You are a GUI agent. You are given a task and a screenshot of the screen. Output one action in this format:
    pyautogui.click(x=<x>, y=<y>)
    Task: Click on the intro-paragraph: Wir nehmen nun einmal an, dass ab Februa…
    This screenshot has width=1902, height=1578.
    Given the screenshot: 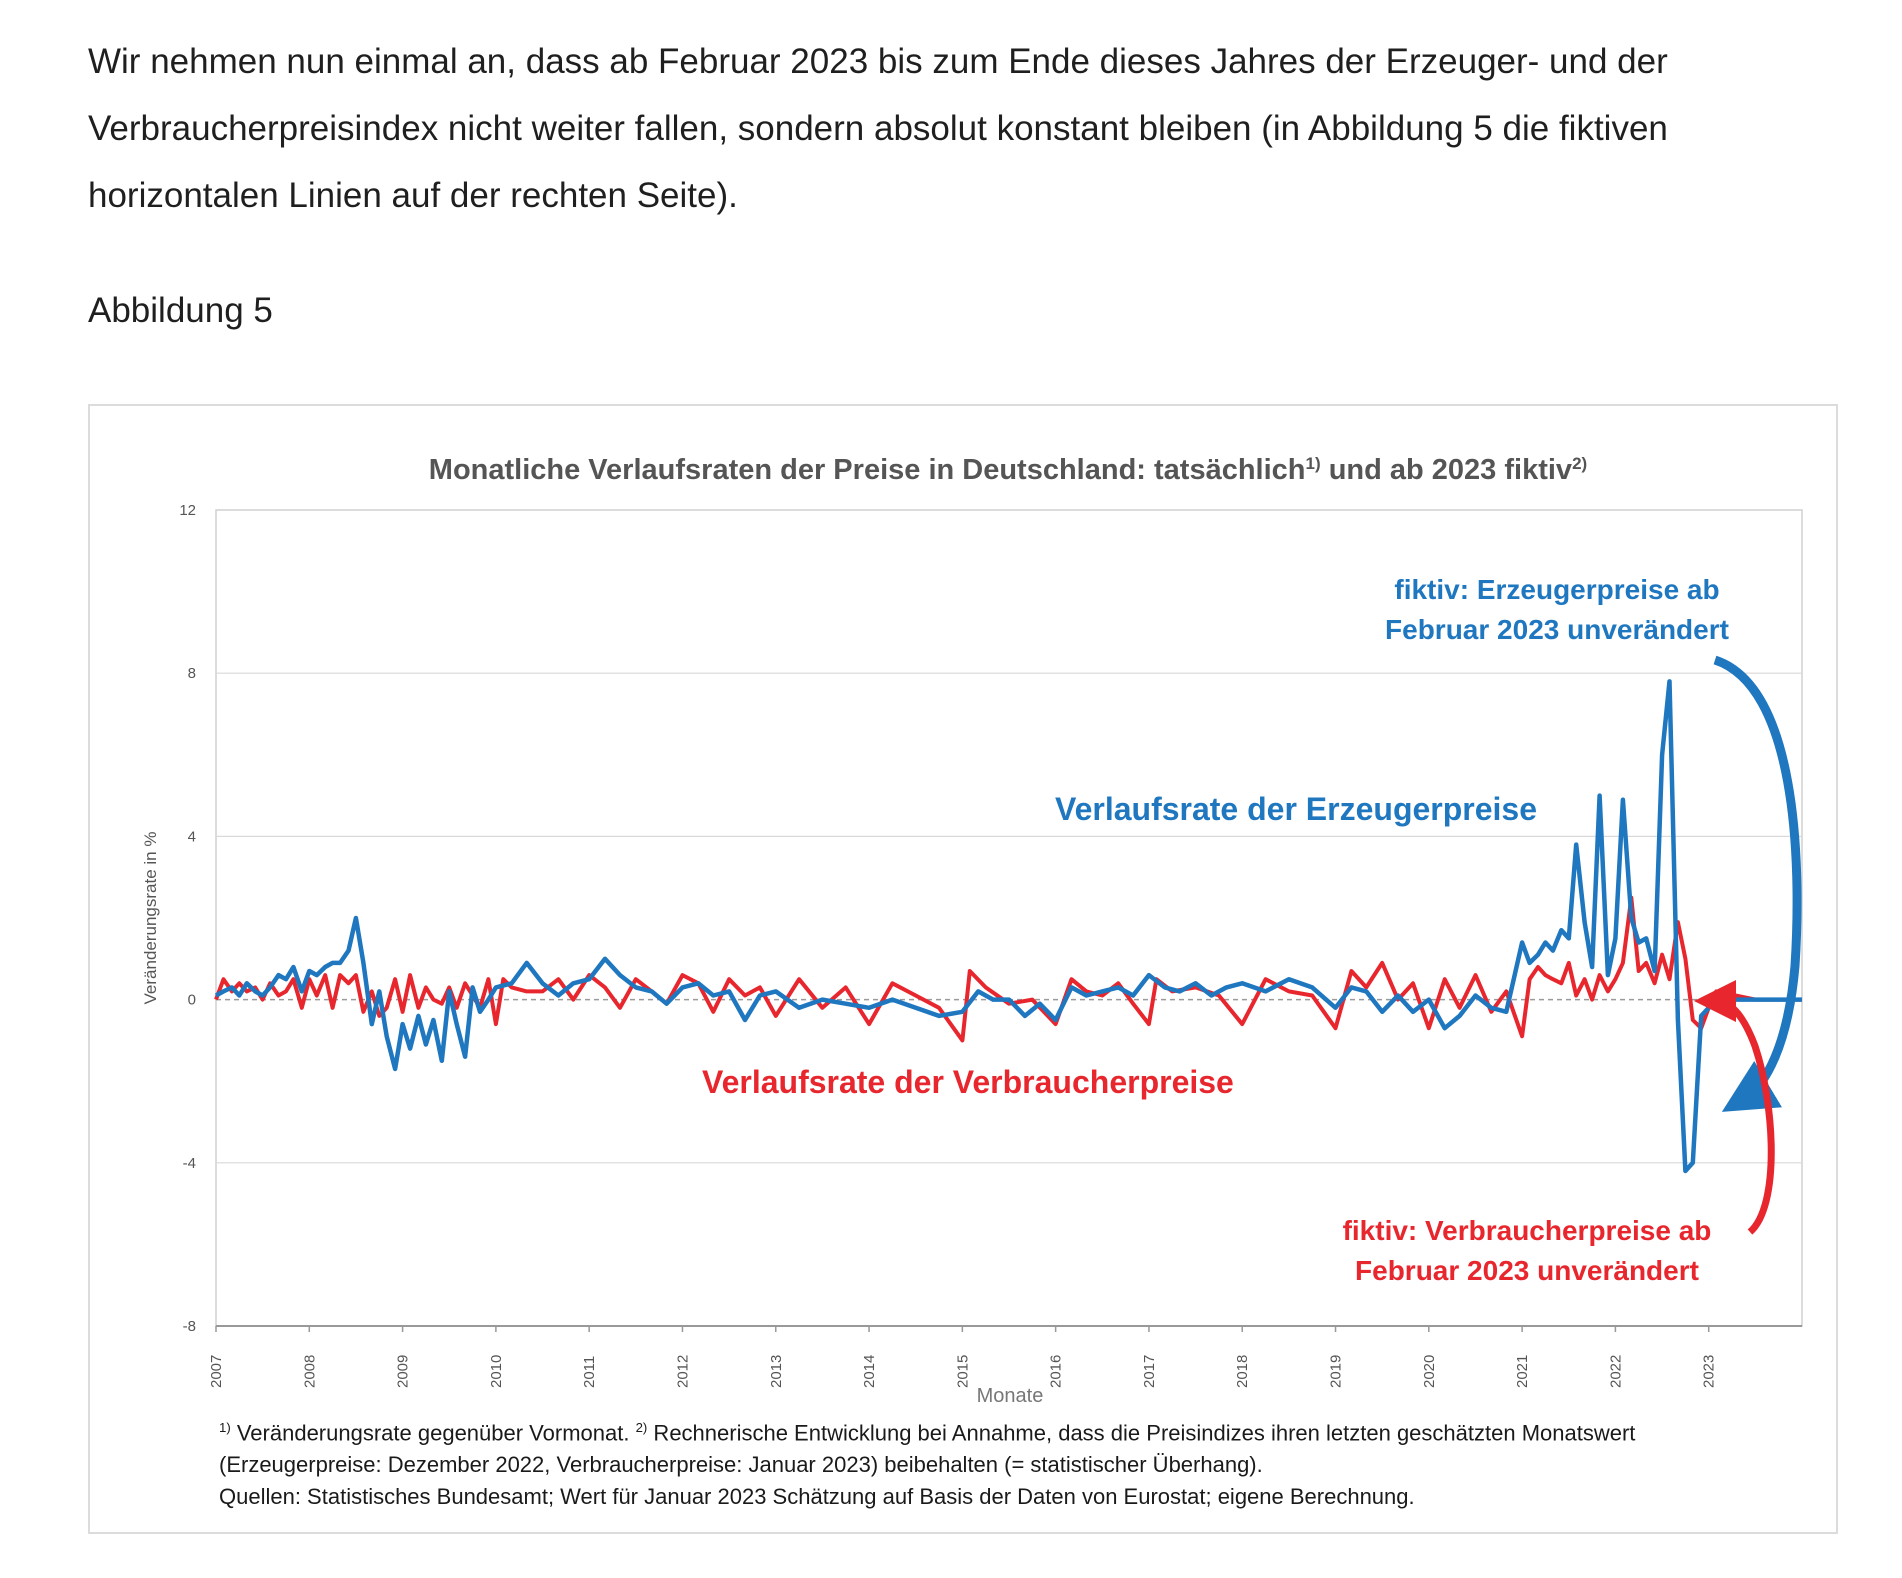 What is the action you would take?
    pyautogui.click(x=878, y=128)
    